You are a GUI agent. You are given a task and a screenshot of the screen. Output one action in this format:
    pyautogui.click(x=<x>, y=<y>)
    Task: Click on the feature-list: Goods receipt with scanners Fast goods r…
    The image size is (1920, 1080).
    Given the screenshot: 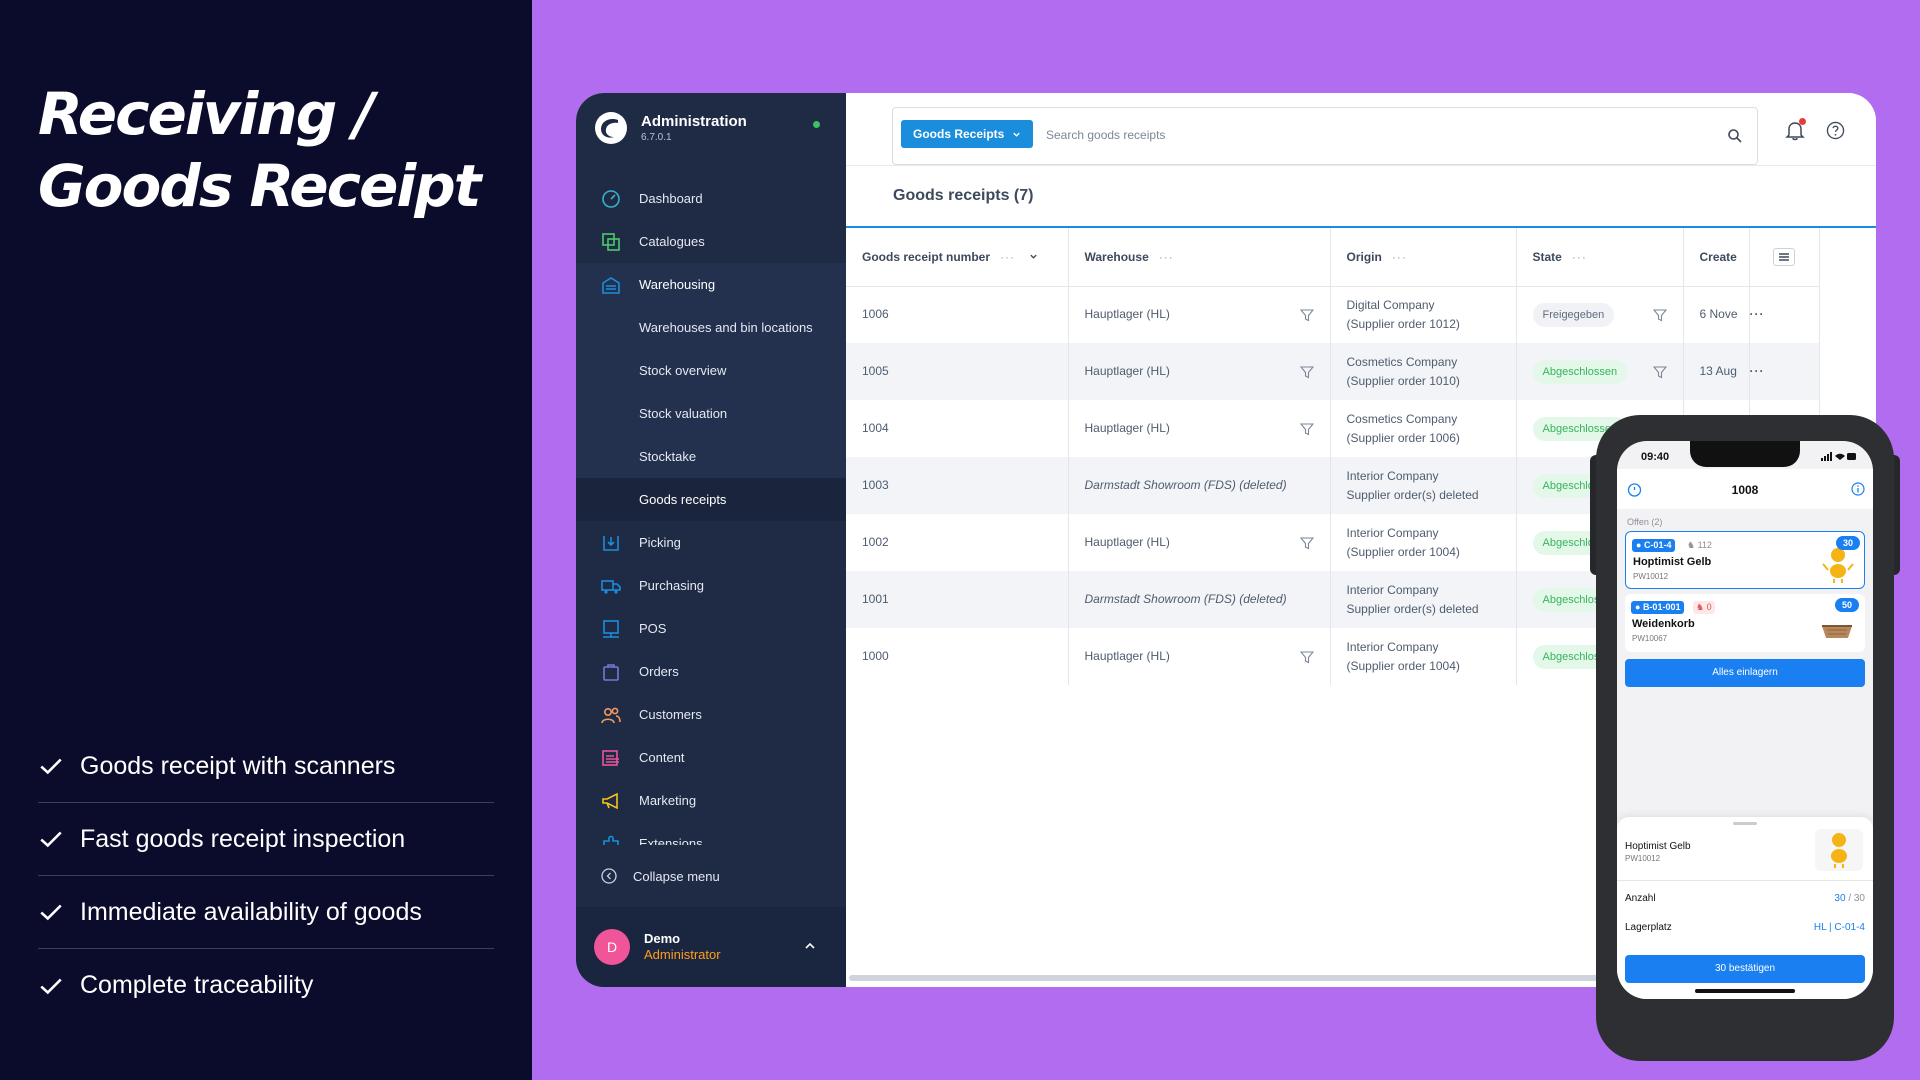 What is the action you would take?
    pyautogui.click(x=266, y=876)
    